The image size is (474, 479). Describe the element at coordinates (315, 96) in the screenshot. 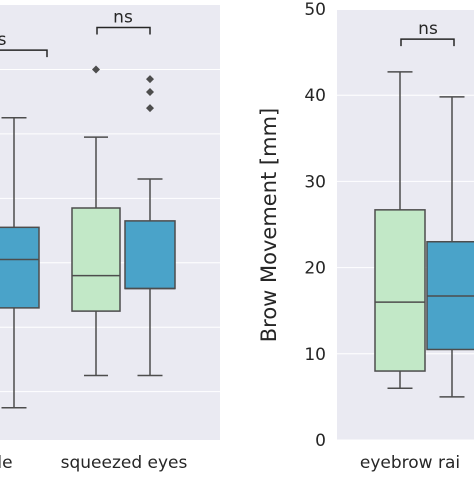

I see `y-tick-label: 40` at that location.